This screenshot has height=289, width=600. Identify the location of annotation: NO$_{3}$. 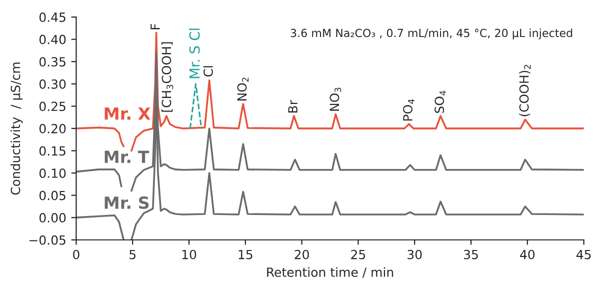
(336, 99).